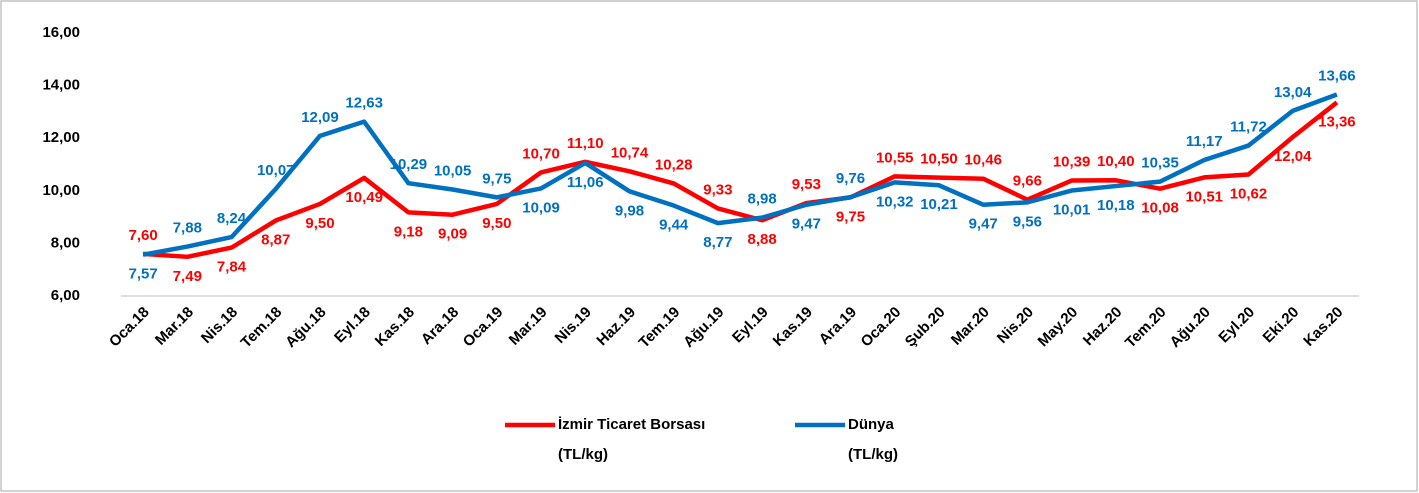 The height and width of the screenshot is (493, 1419). I want to click on data-label: 11,10, so click(585, 143).